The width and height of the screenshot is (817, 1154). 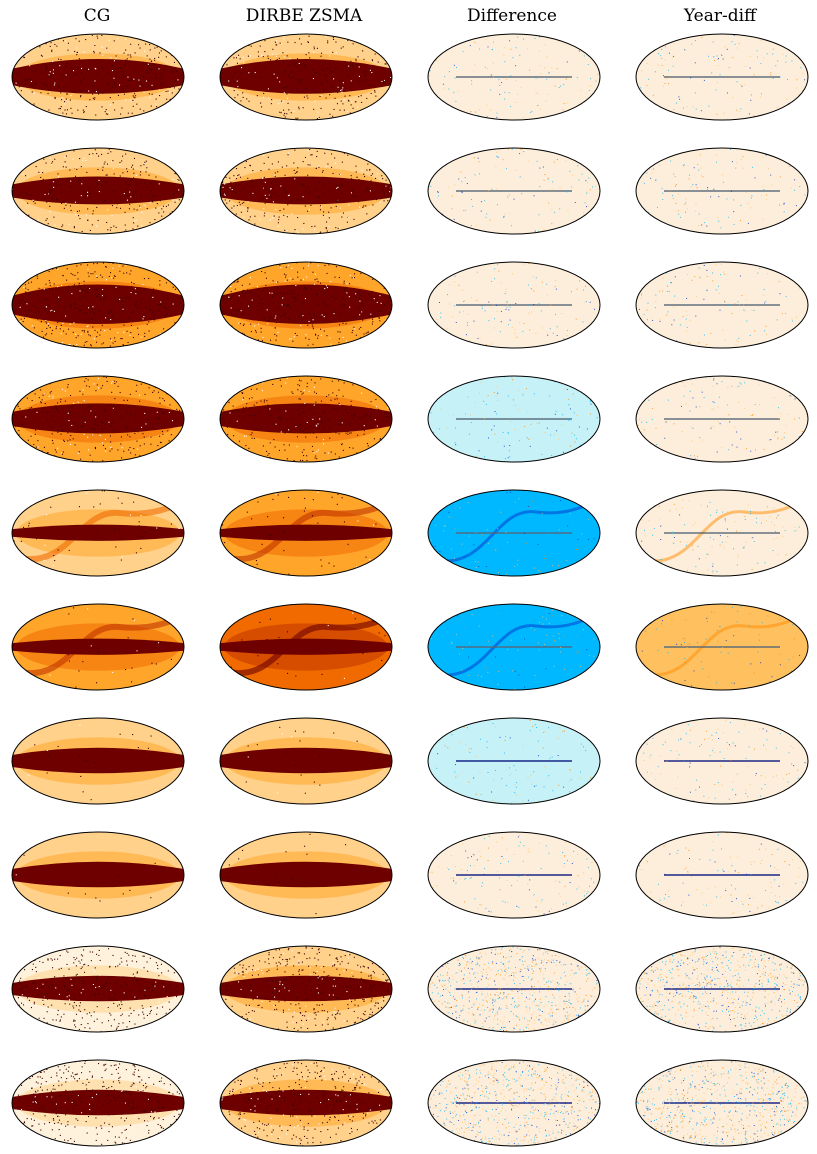 I want to click on sky-map-row-5-year-diff, so click(x=722, y=533).